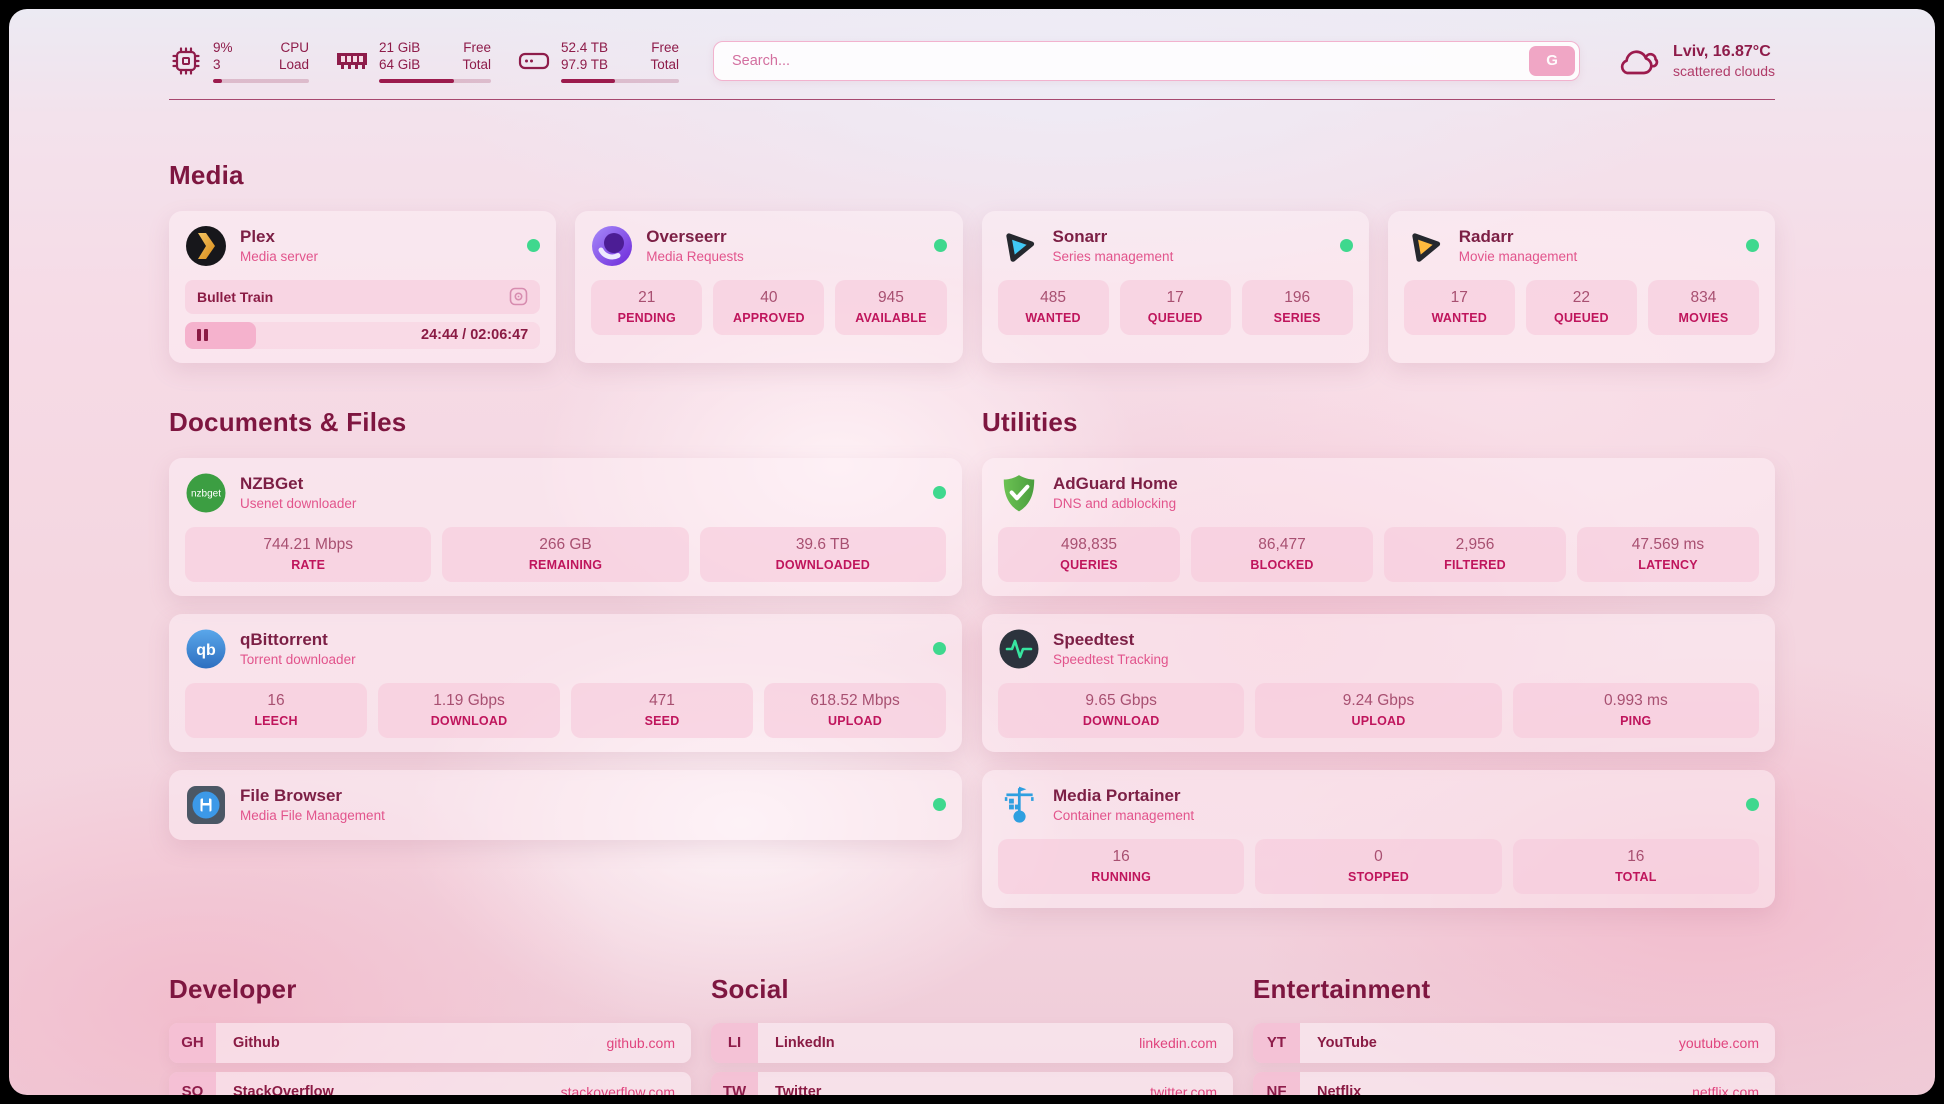 Image resolution: width=1944 pixels, height=1104 pixels. Describe the element at coordinates (972, 1042) in the screenshot. I see `bookmark-linkedin: LI LinkedIn linkedin.com` at that location.